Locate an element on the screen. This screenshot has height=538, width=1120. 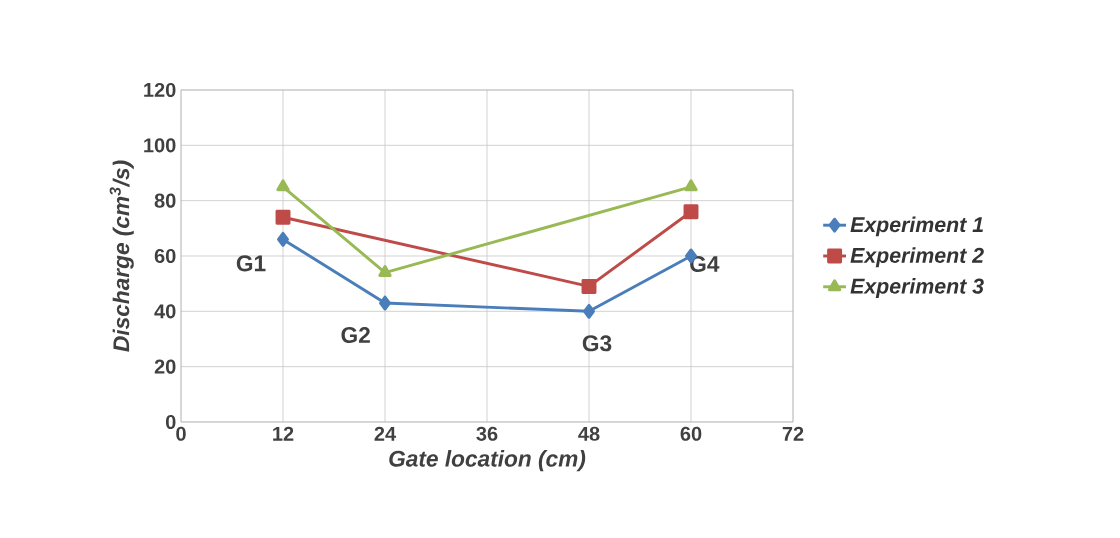
legend-label: Experiment 3 is located at coordinates (917, 288).